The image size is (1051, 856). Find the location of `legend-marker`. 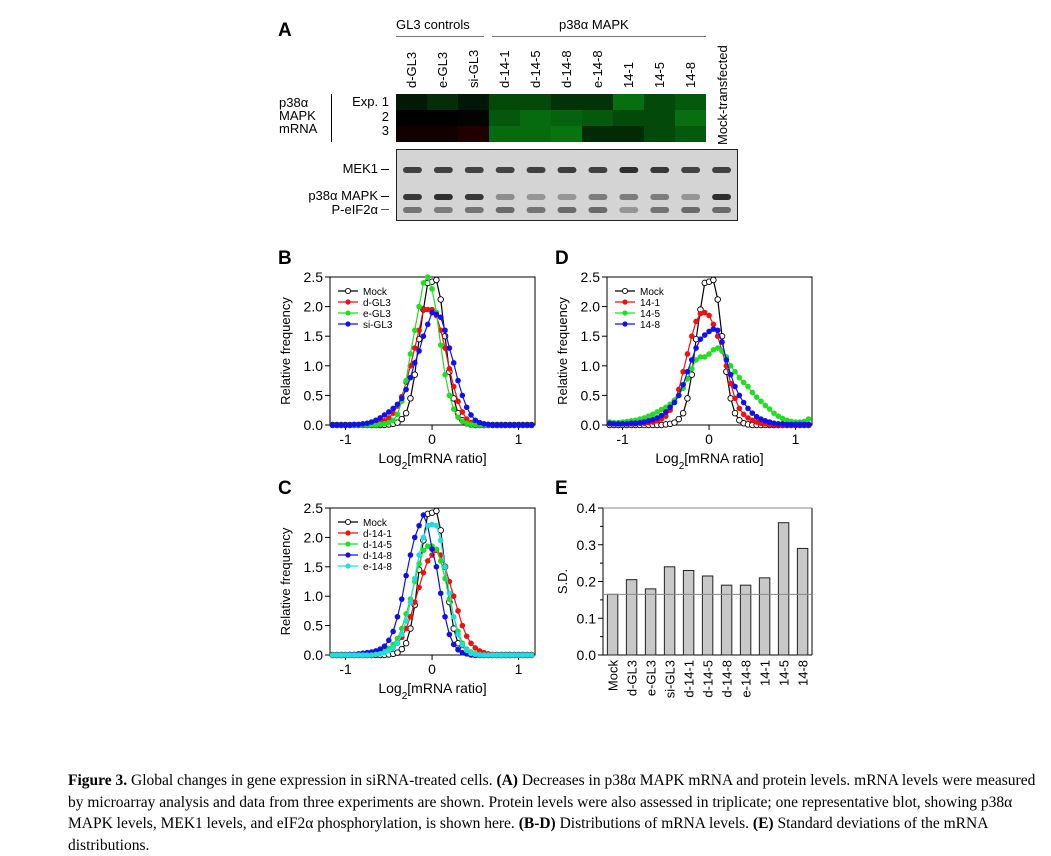

legend-marker is located at coordinates (348, 555).